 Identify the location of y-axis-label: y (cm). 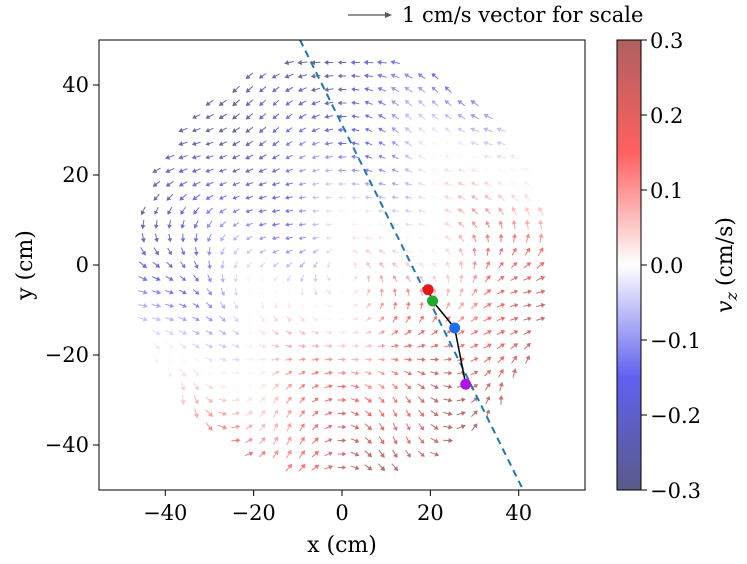
(25, 265).